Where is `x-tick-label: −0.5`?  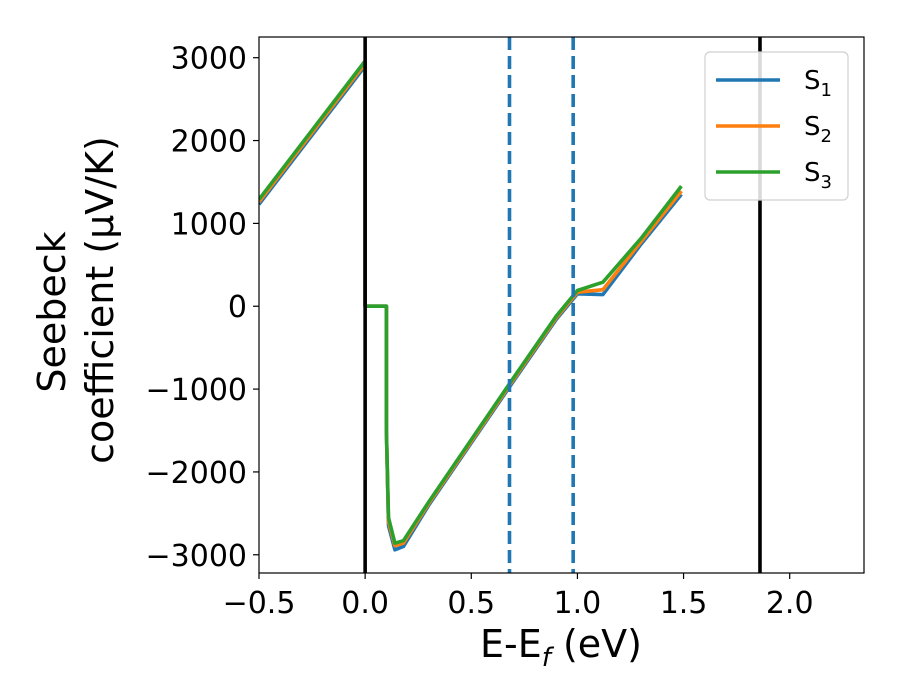 x-tick-label: −0.5 is located at coordinates (259, 603).